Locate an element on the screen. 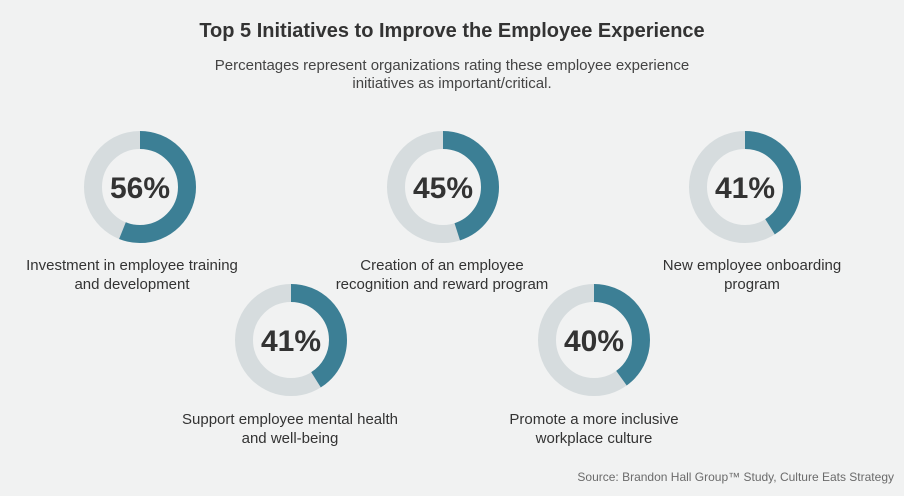 This screenshot has height=496, width=904. value-label-onboarding: 41% is located at coordinates (745, 188).